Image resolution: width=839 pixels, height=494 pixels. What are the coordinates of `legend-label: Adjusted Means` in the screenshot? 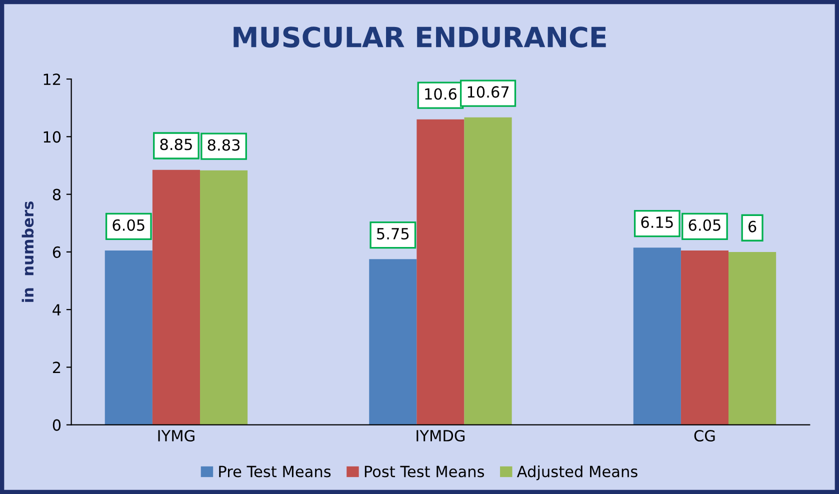 It's located at (577, 472).